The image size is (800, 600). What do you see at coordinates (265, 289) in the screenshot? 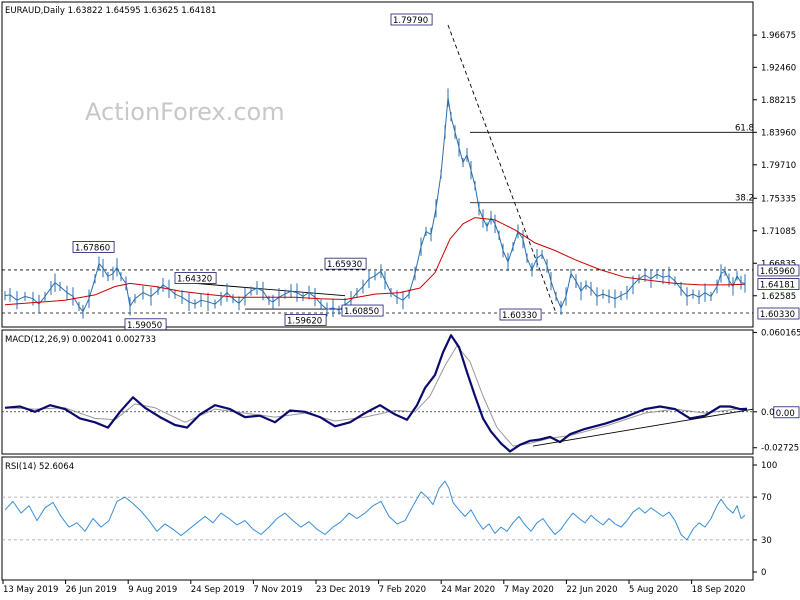
I see `trend-line` at bounding box center [265, 289].